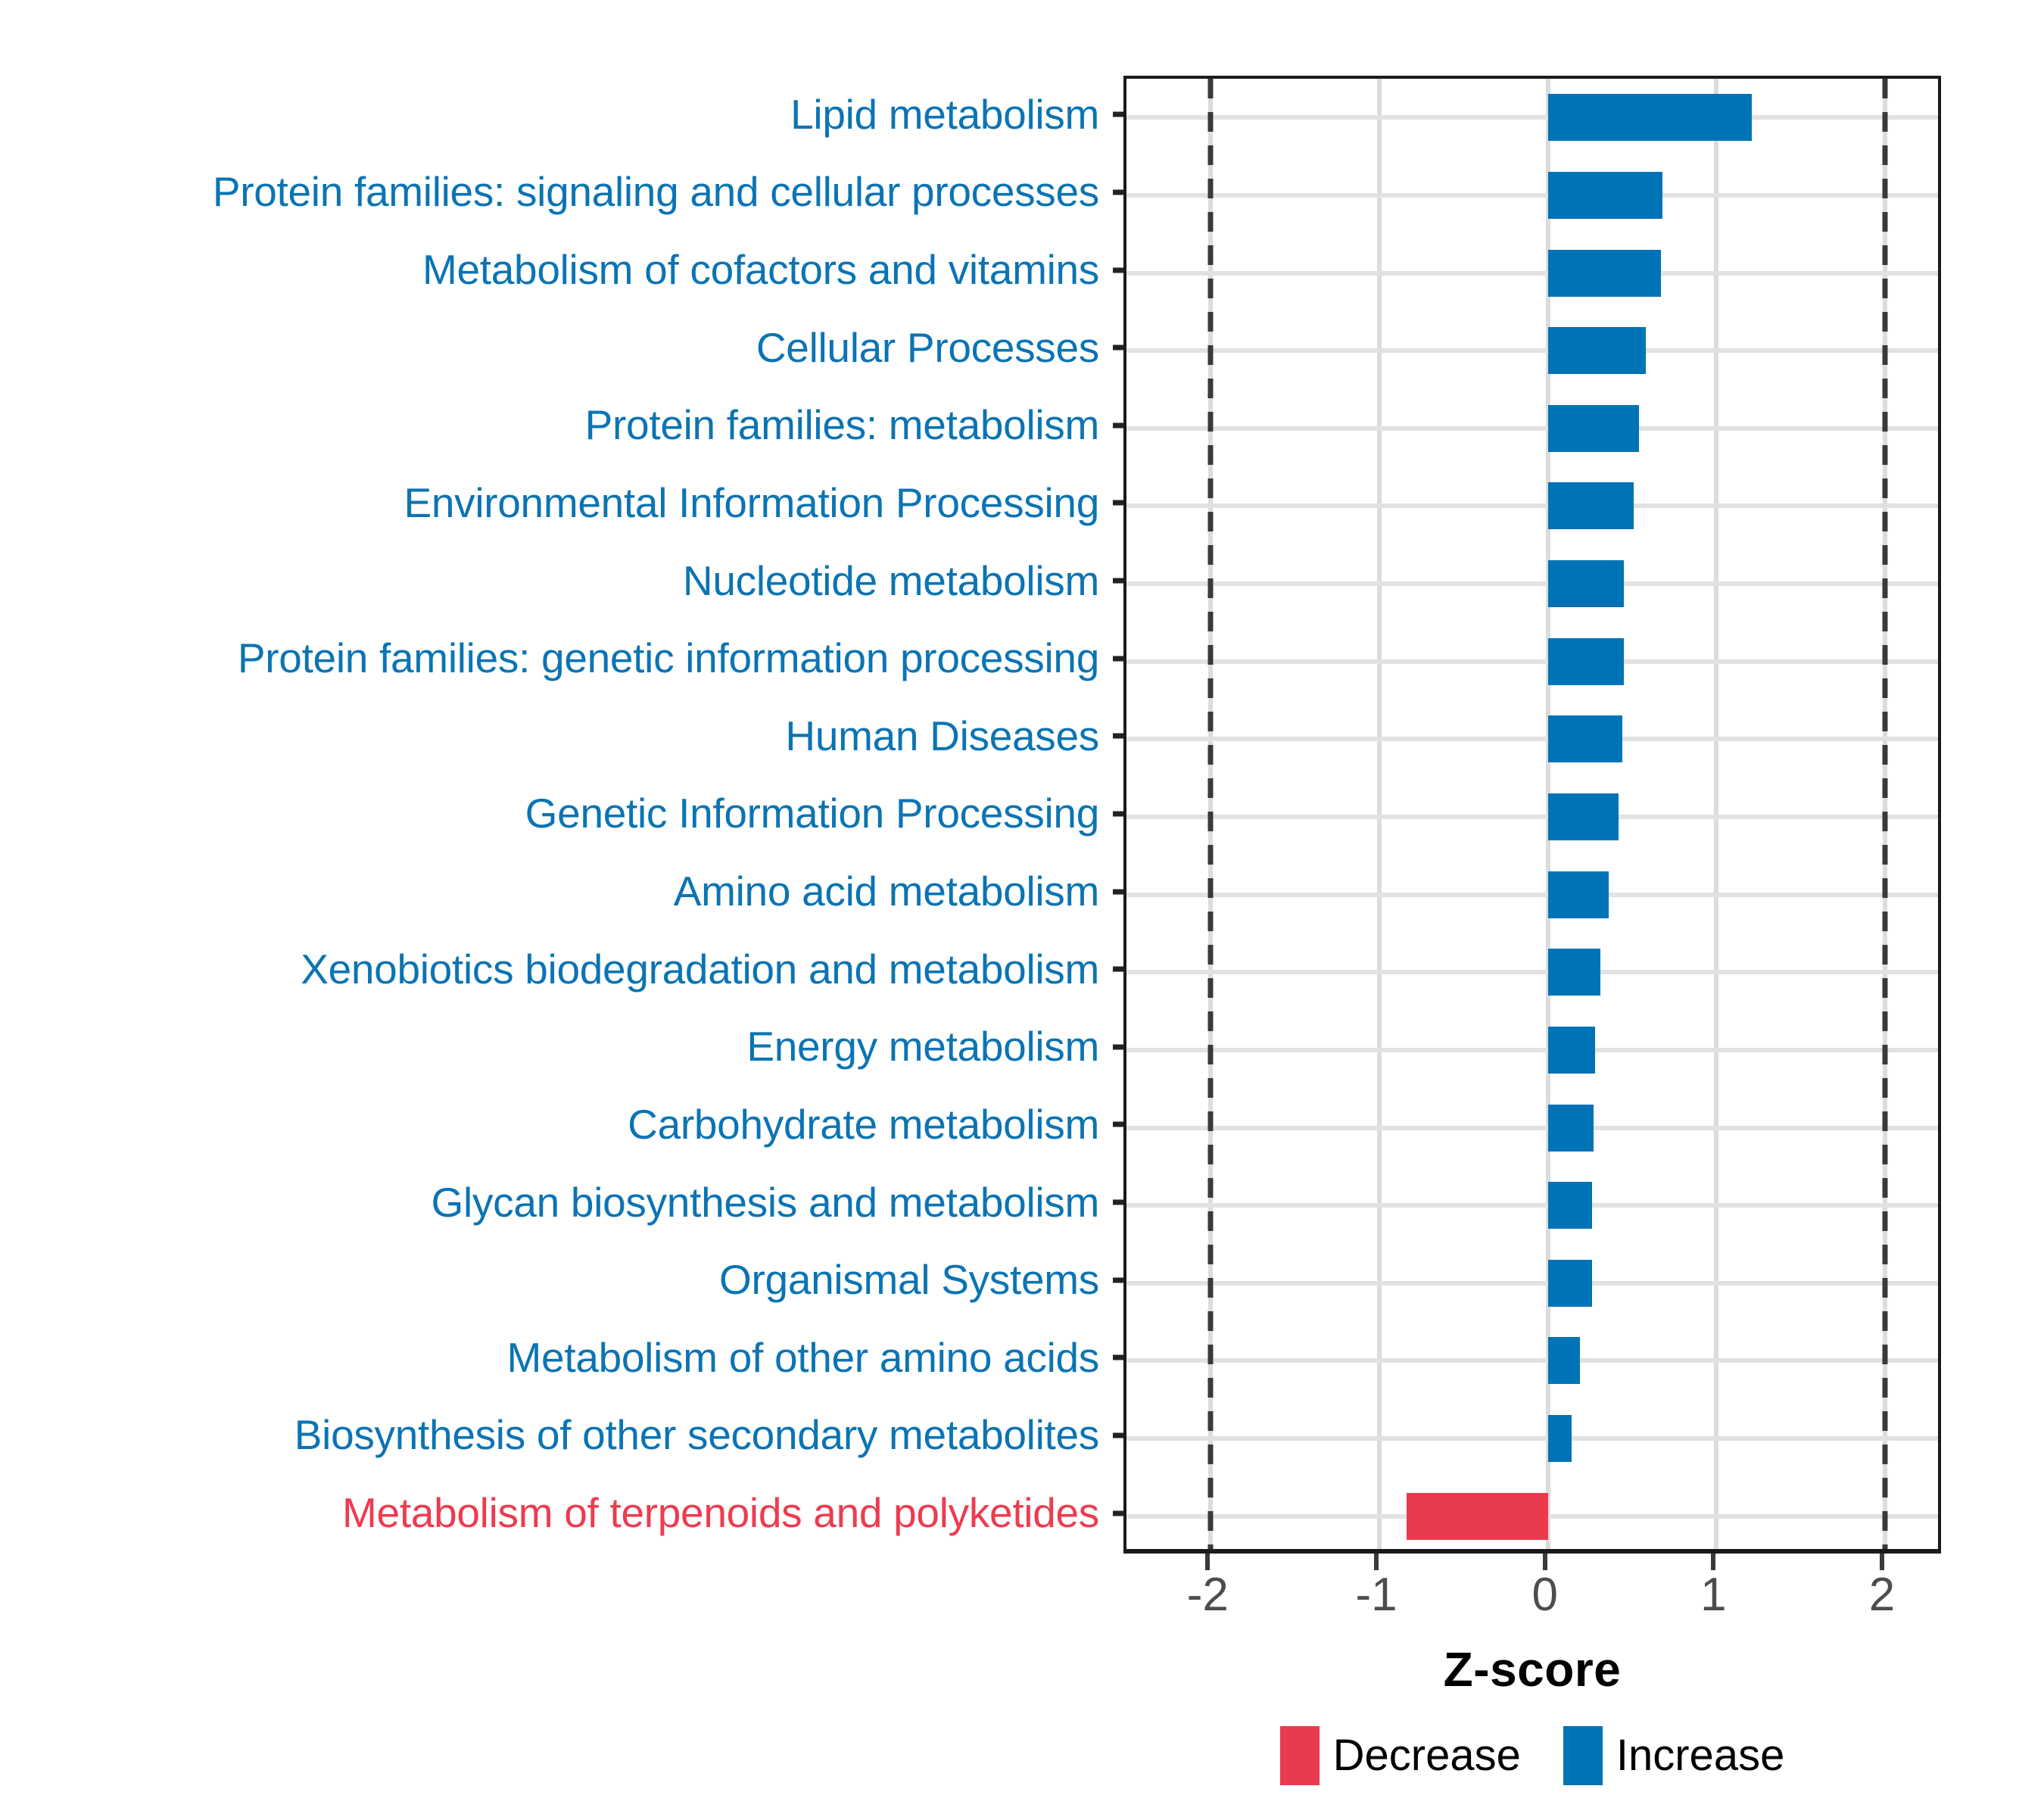 Image resolution: width=2044 pixels, height=1817 pixels. Describe the element at coordinates (922, 1047) in the screenshot. I see `y-axis-category-label: Energy metabolism` at that location.